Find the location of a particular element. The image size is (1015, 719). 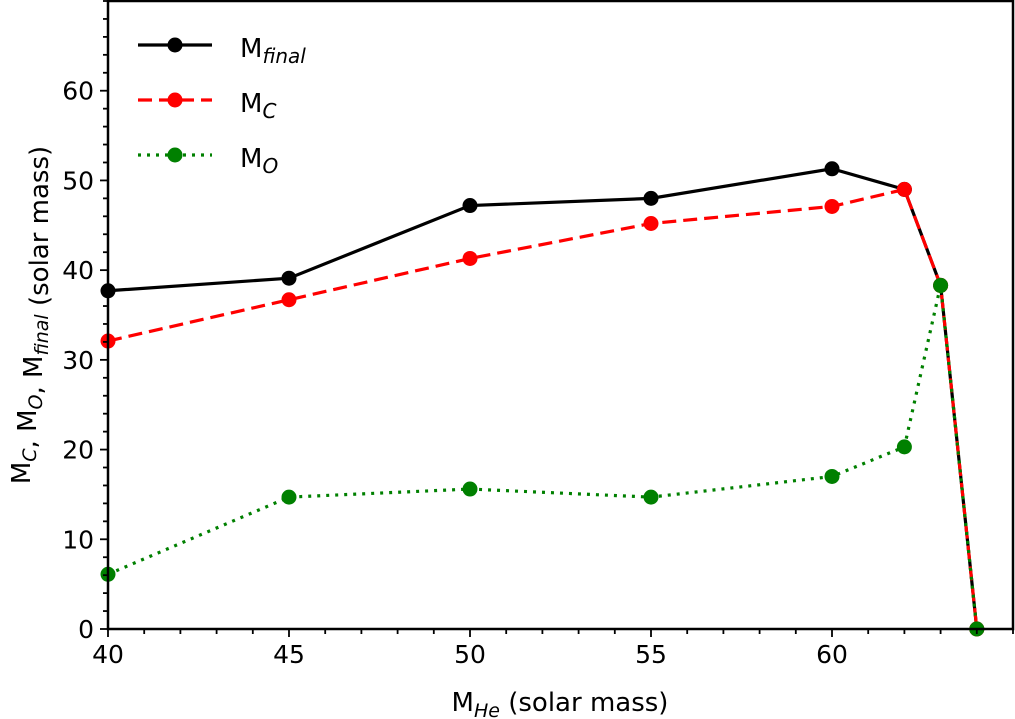

x-tick-label: 40 is located at coordinates (108, 654).